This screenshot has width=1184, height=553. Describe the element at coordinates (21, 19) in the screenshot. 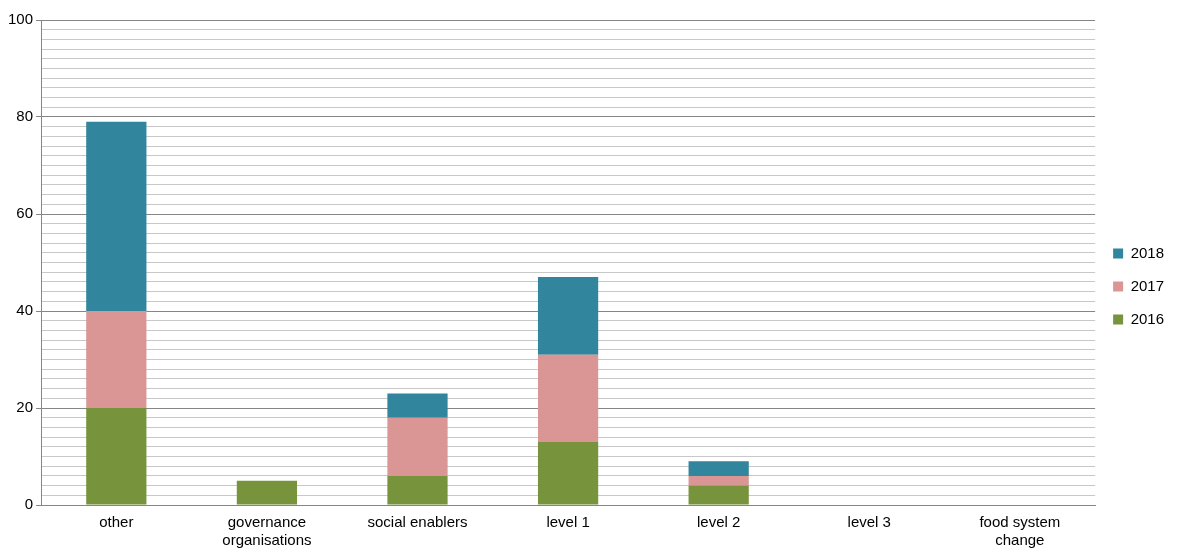

I see `y-tick-label: 100` at that location.